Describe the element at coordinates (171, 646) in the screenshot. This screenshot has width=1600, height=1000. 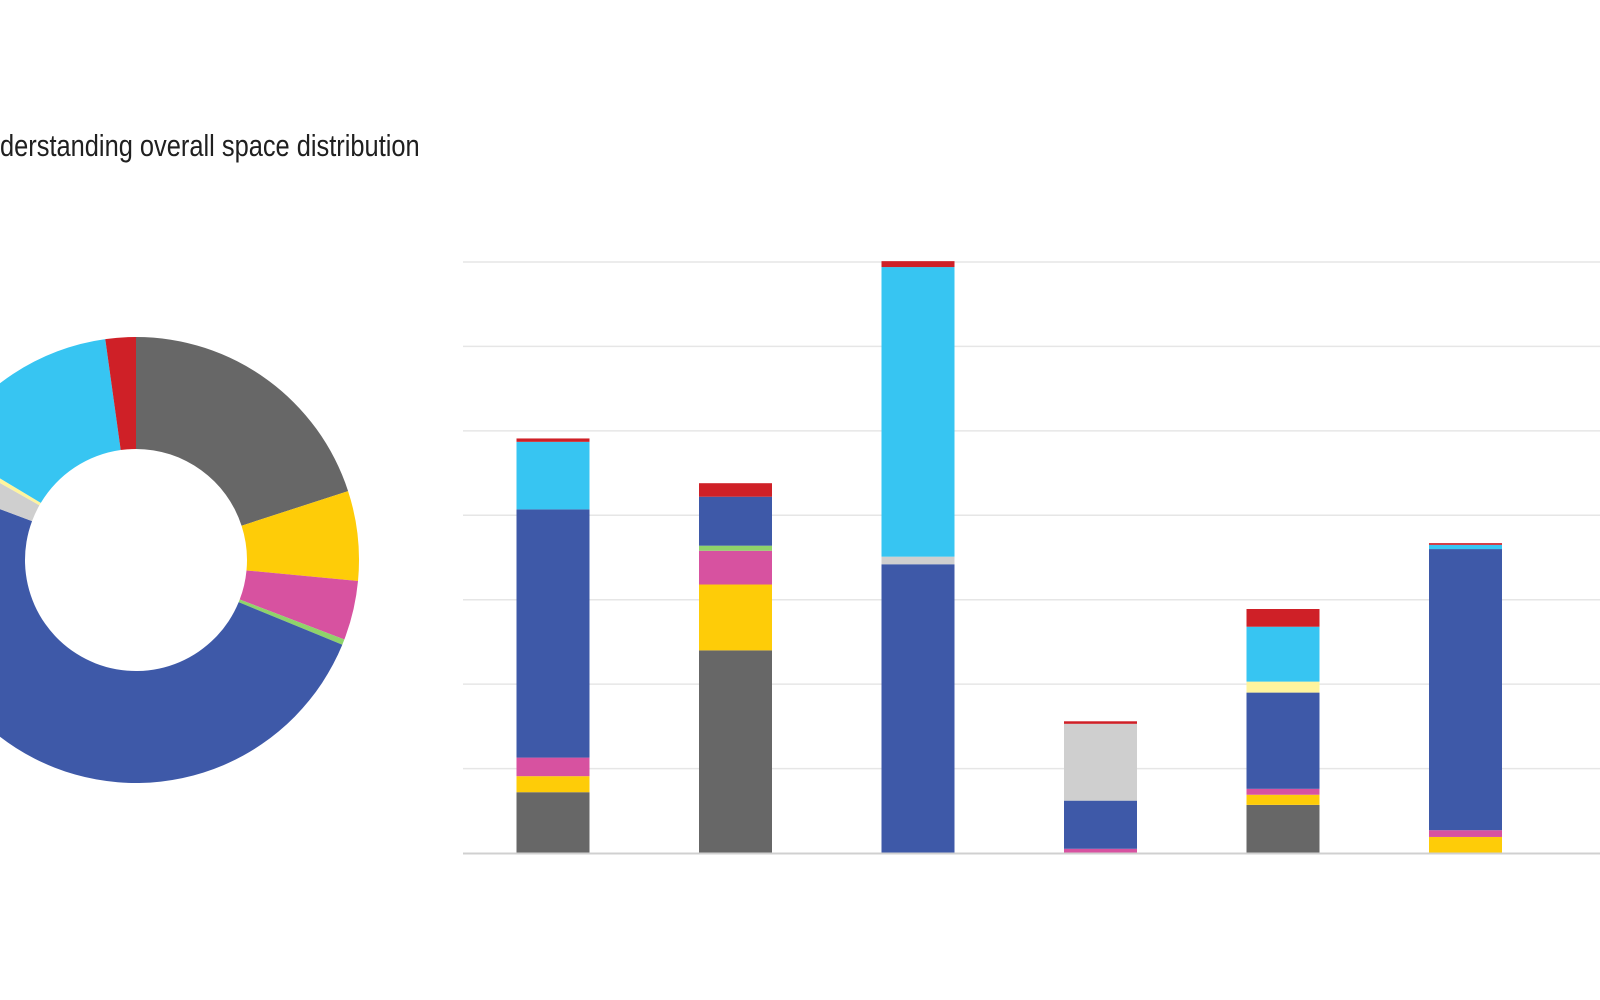
I see `donut-slice-blue` at that location.